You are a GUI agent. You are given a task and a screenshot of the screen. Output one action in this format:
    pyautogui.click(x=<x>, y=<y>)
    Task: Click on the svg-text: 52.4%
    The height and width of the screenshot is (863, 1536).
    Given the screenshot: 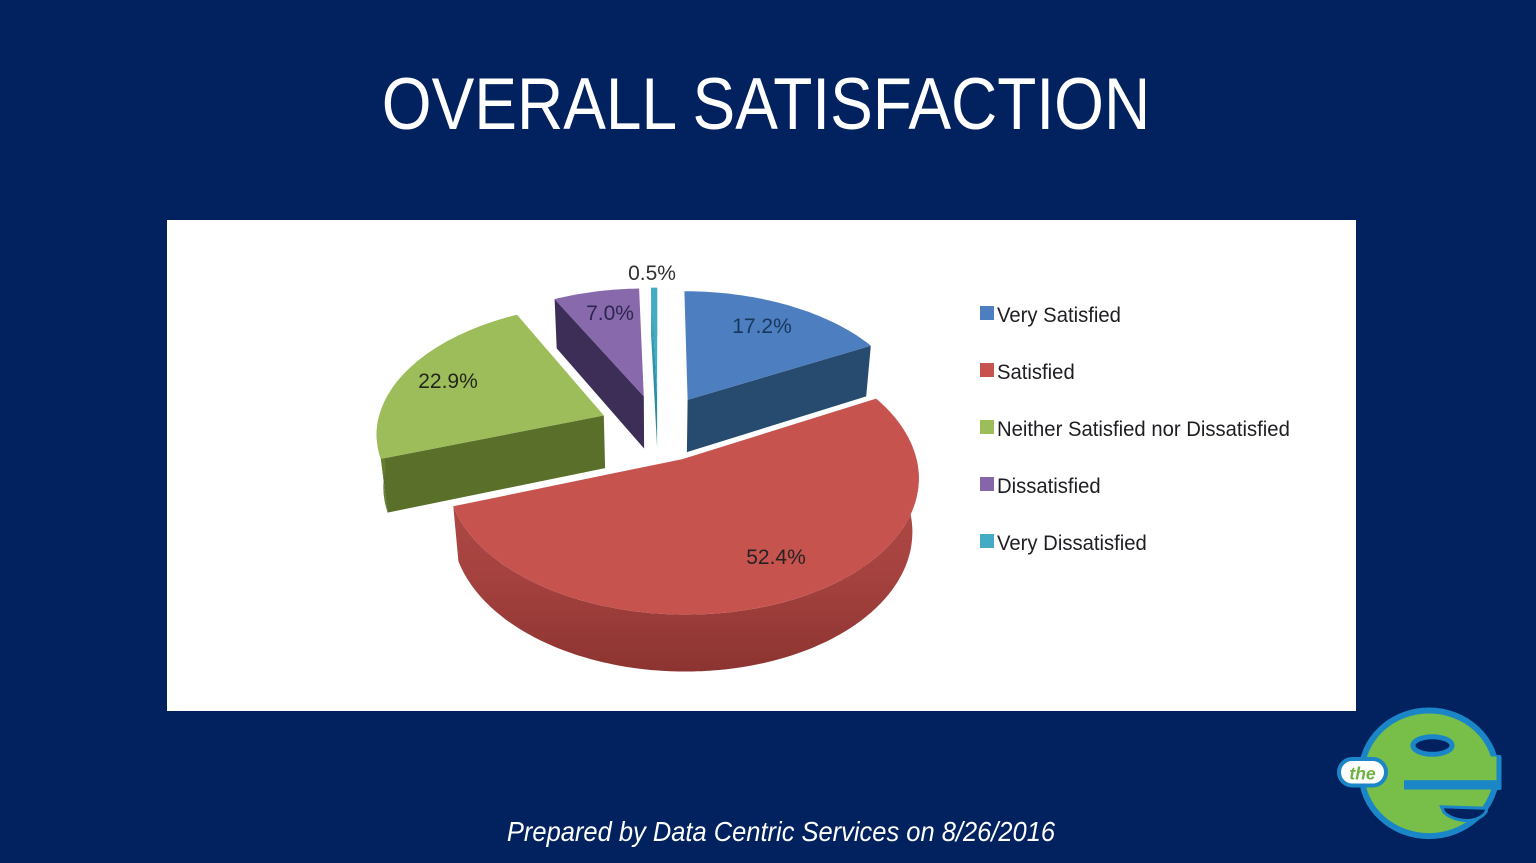 What is the action you would take?
    pyautogui.click(x=776, y=557)
    